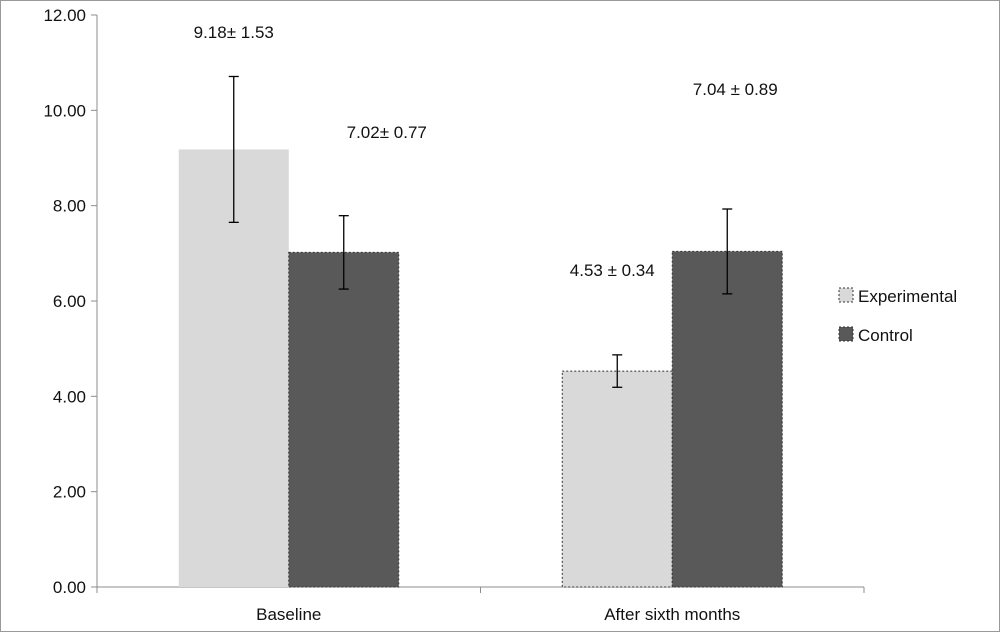 The width and height of the screenshot is (1000, 636). I want to click on y-tick-label: 10.00, so click(64, 110).